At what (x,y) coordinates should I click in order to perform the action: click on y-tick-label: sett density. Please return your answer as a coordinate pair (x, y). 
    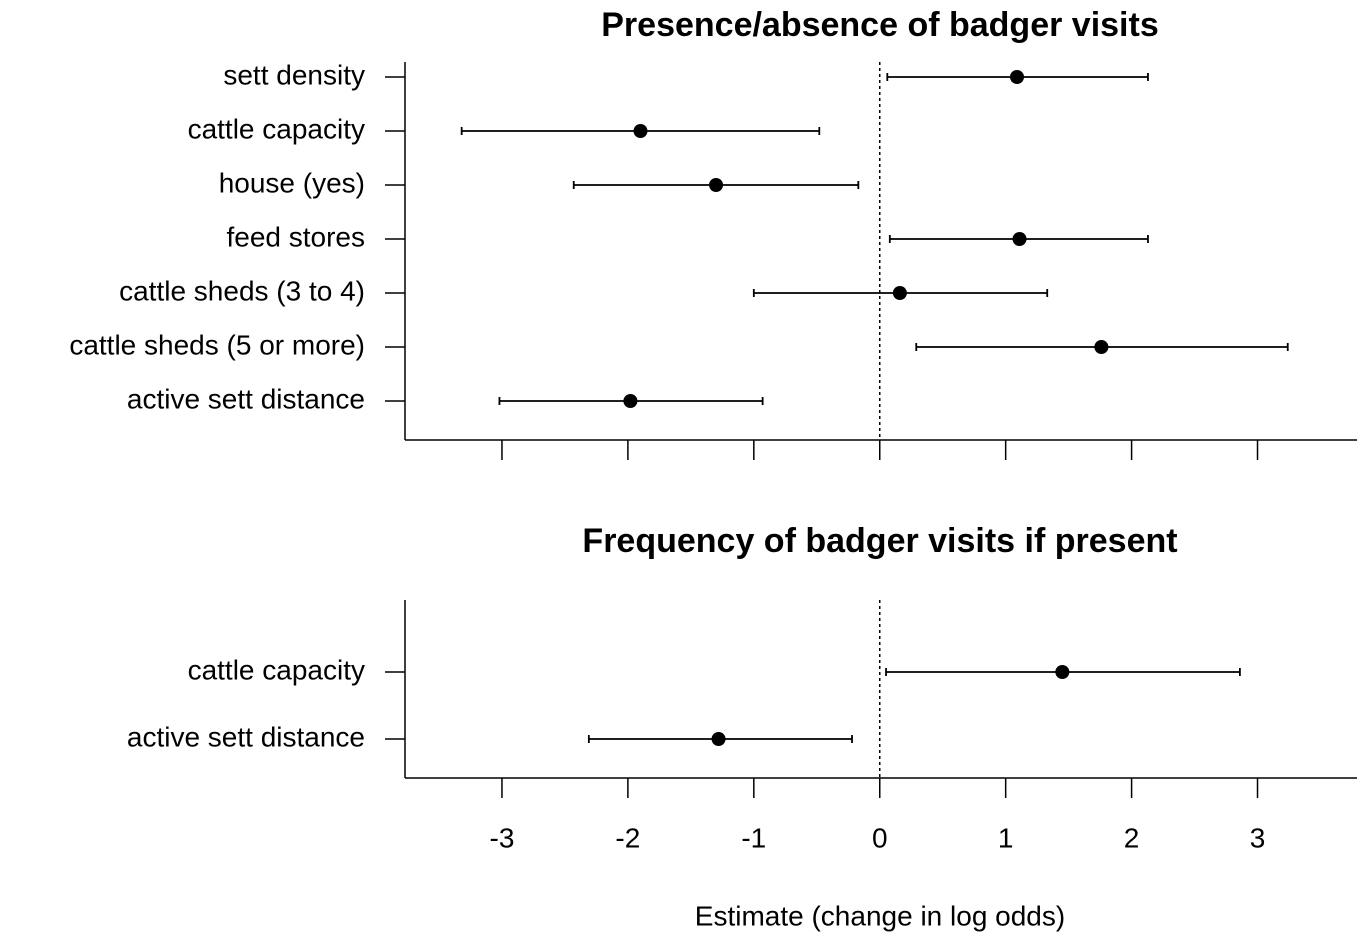
    Looking at the image, I should click on (294, 74).